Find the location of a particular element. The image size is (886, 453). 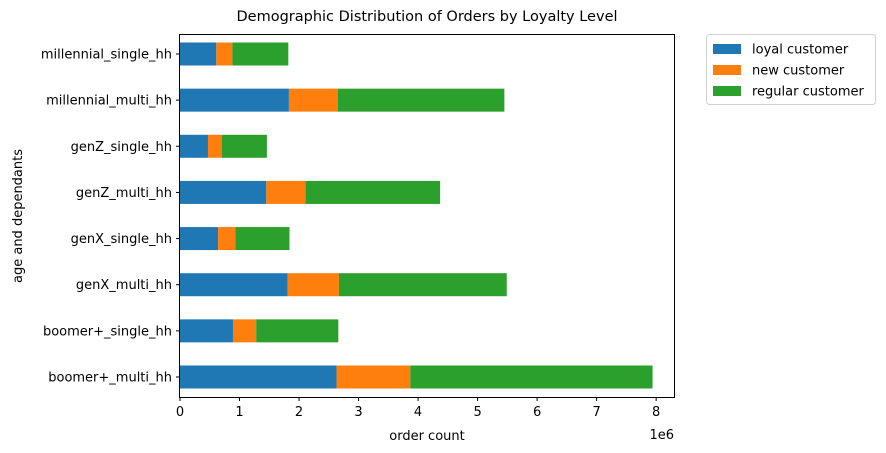

x-tick-label-6: 6 is located at coordinates (537, 412).